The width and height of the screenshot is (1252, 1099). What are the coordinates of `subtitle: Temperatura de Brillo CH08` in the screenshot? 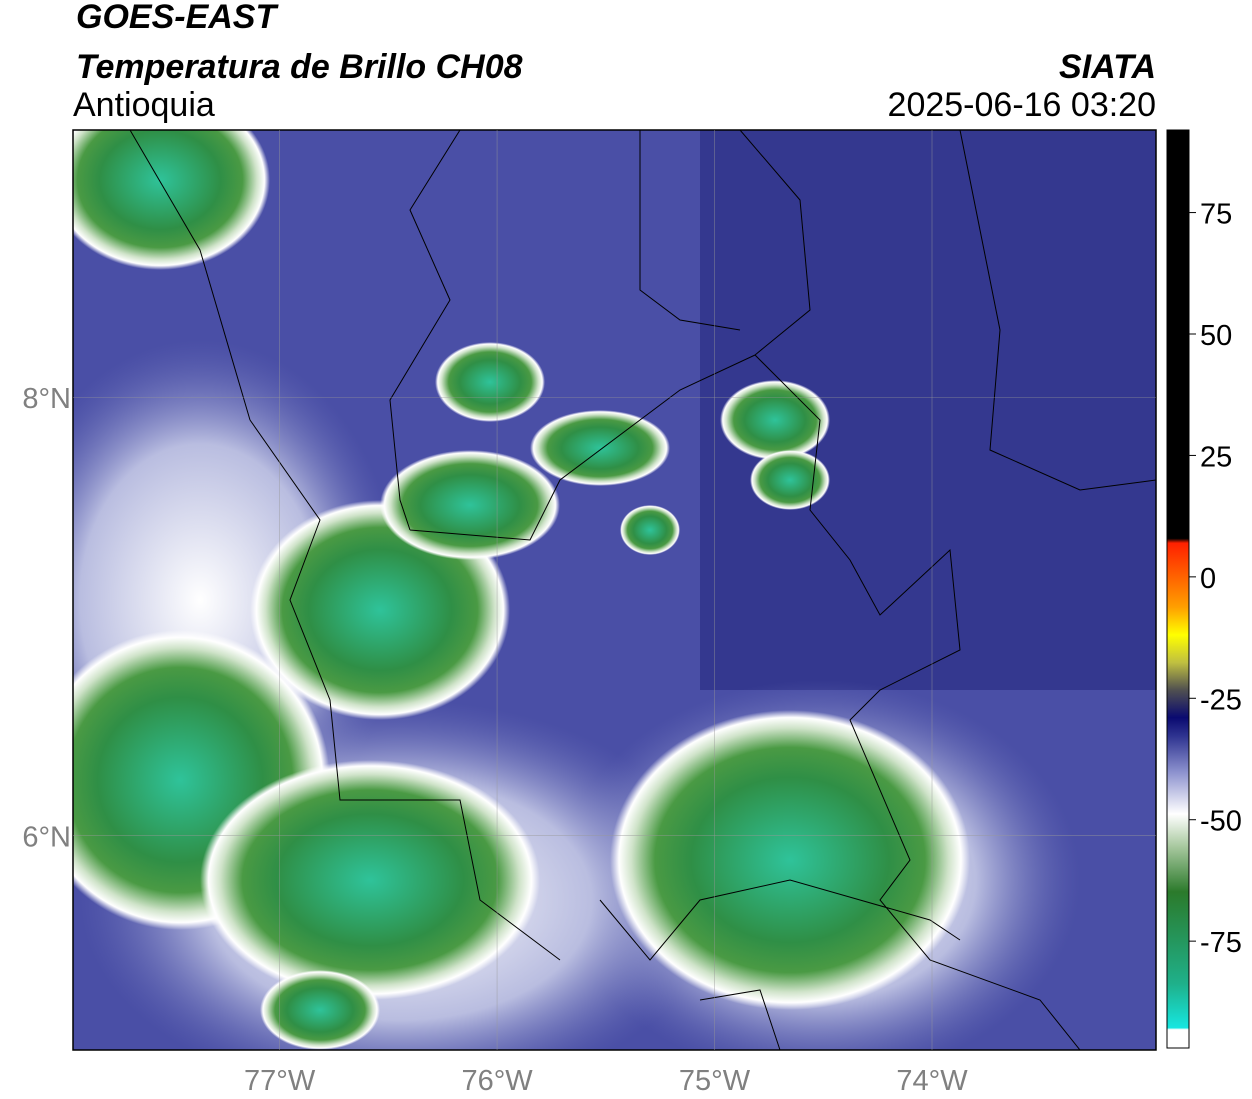 It's located at (299, 67).